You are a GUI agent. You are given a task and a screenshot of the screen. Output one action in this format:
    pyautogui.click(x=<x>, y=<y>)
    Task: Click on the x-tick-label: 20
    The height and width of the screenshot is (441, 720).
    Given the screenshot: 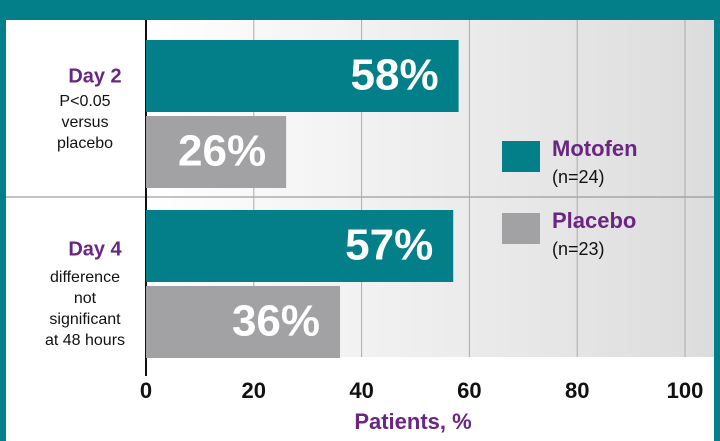 What is the action you would take?
    pyautogui.click(x=254, y=390)
    